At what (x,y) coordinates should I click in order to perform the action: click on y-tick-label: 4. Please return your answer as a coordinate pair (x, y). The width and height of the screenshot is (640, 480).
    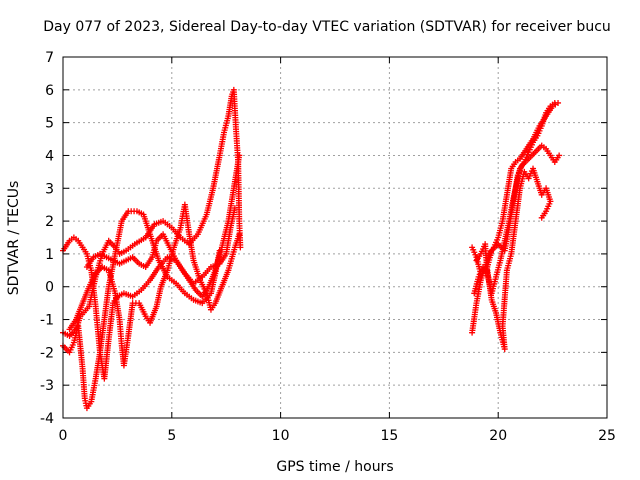
    Looking at the image, I should click on (49, 156).